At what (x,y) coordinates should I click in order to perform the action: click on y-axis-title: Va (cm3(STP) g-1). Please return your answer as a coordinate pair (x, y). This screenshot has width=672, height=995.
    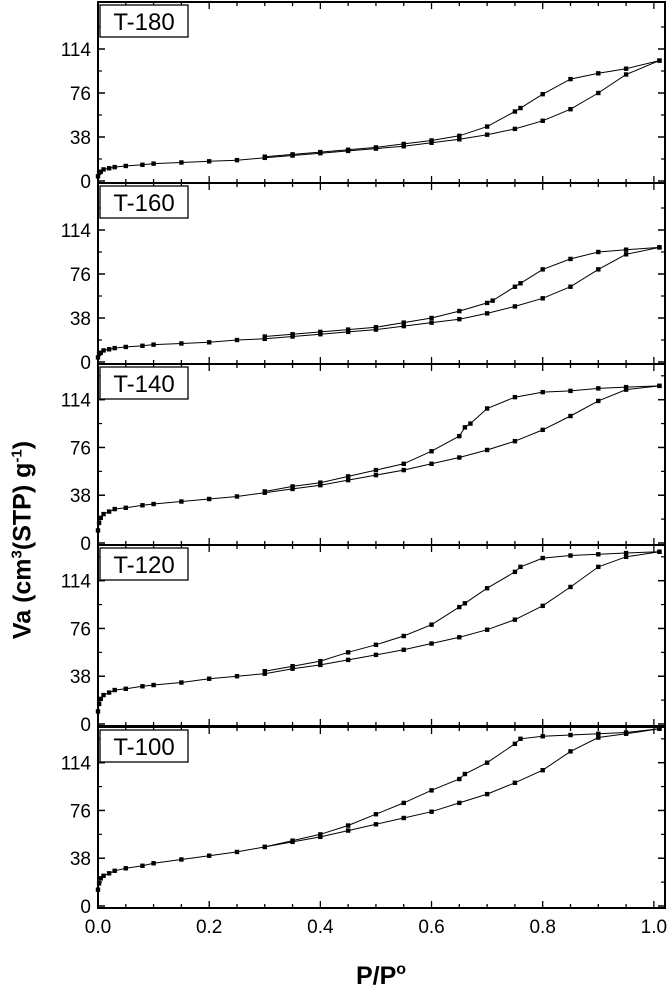
    Looking at the image, I should click on (22, 540).